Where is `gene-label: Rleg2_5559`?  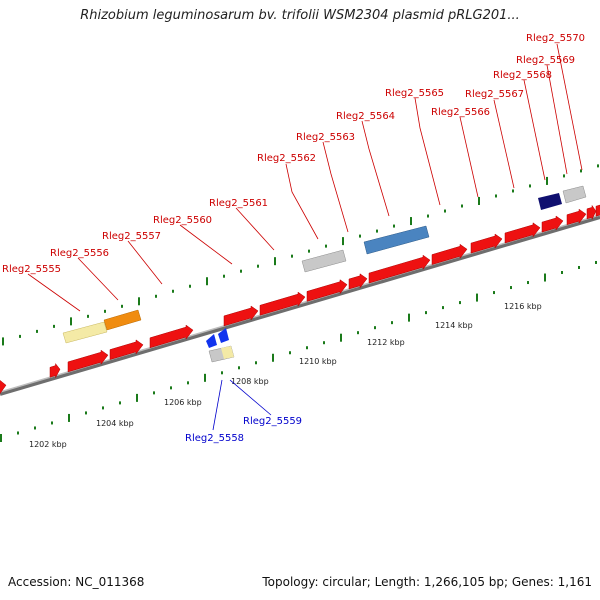 gene-label: Rleg2_5559 is located at coordinates (272, 421).